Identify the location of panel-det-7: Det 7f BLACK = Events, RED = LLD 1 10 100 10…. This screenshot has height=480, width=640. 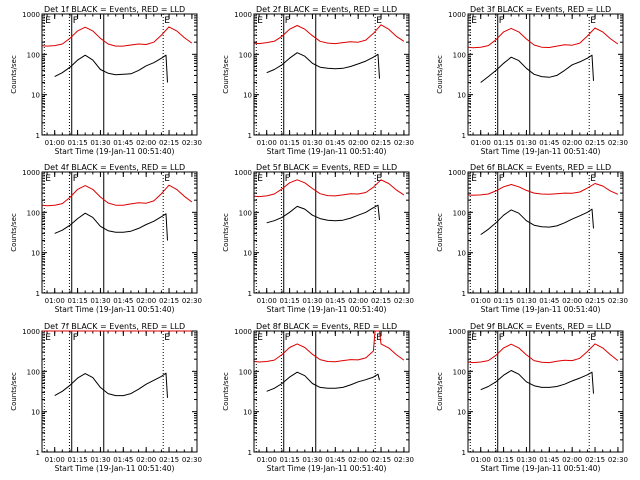
(106, 397).